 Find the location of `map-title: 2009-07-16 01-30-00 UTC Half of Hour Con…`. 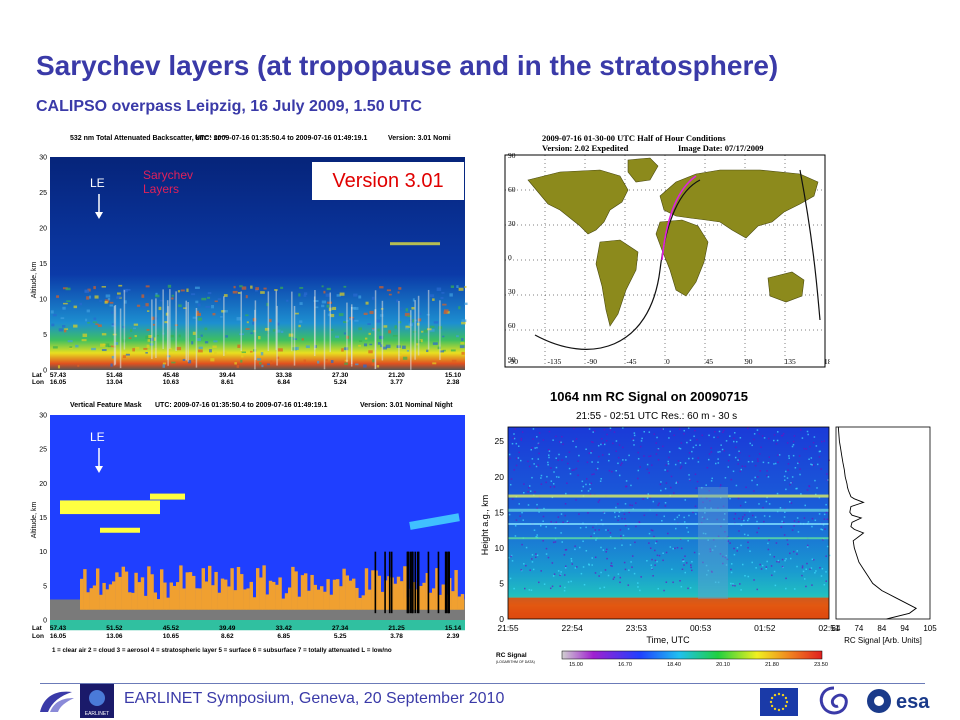

map-title: 2009-07-16 01-30-00 UTC Half of Hour Con… is located at coordinates (634, 138).